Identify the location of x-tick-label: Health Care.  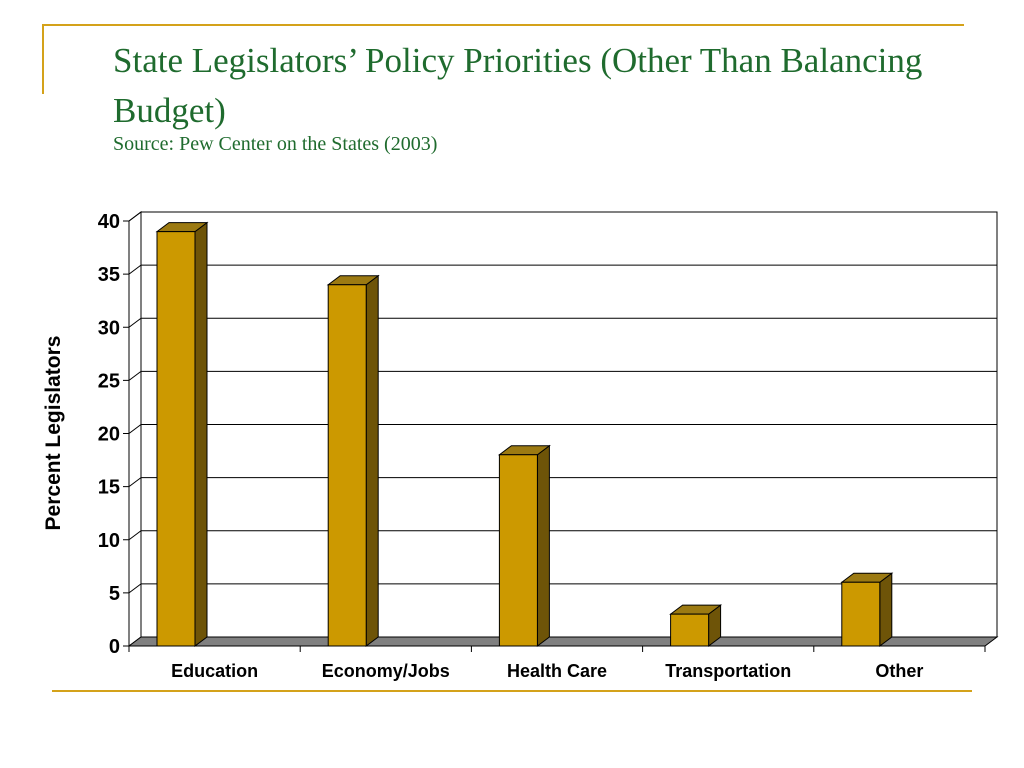
(557, 671).